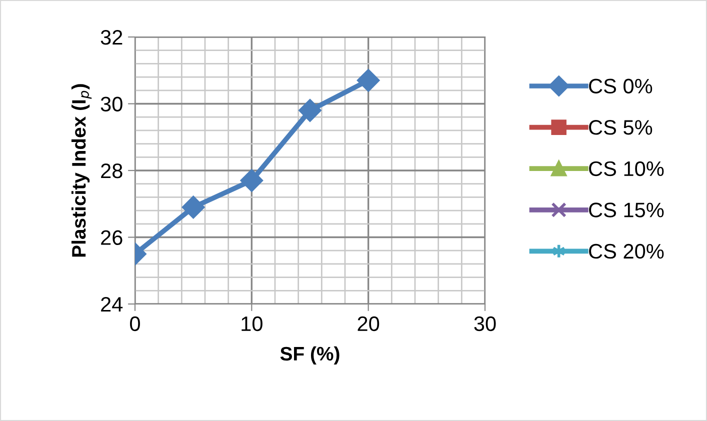  Describe the element at coordinates (626, 210) in the screenshot. I see `legend-label: CS 15%` at that location.